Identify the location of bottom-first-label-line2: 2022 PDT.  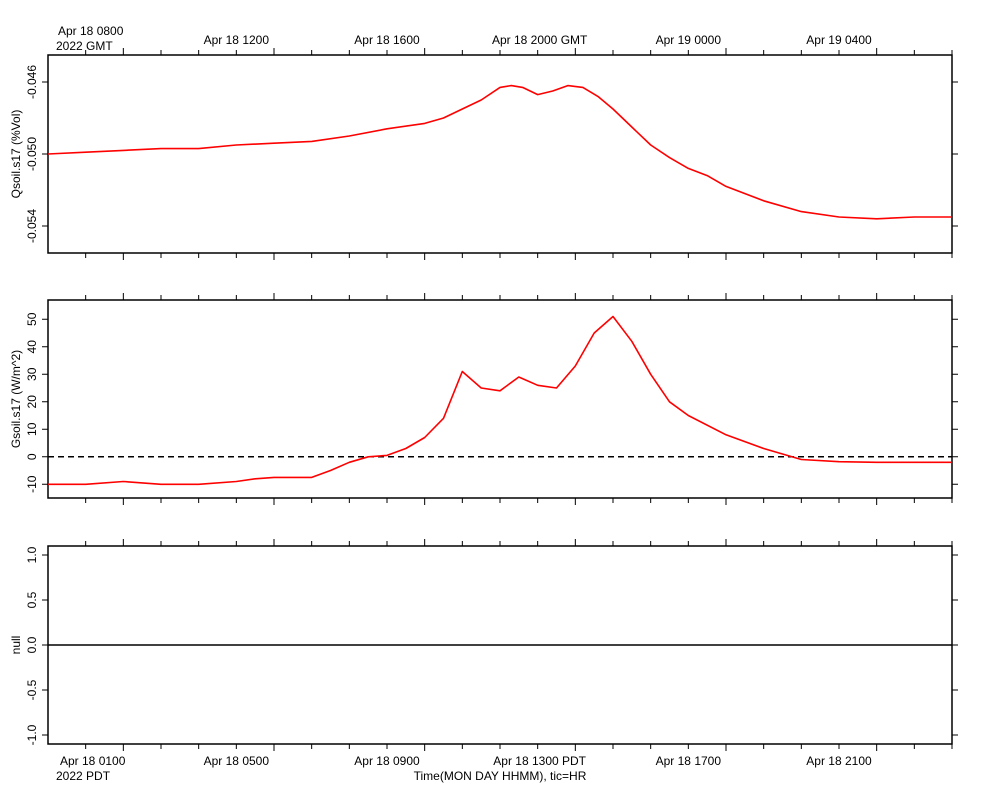
(83, 776).